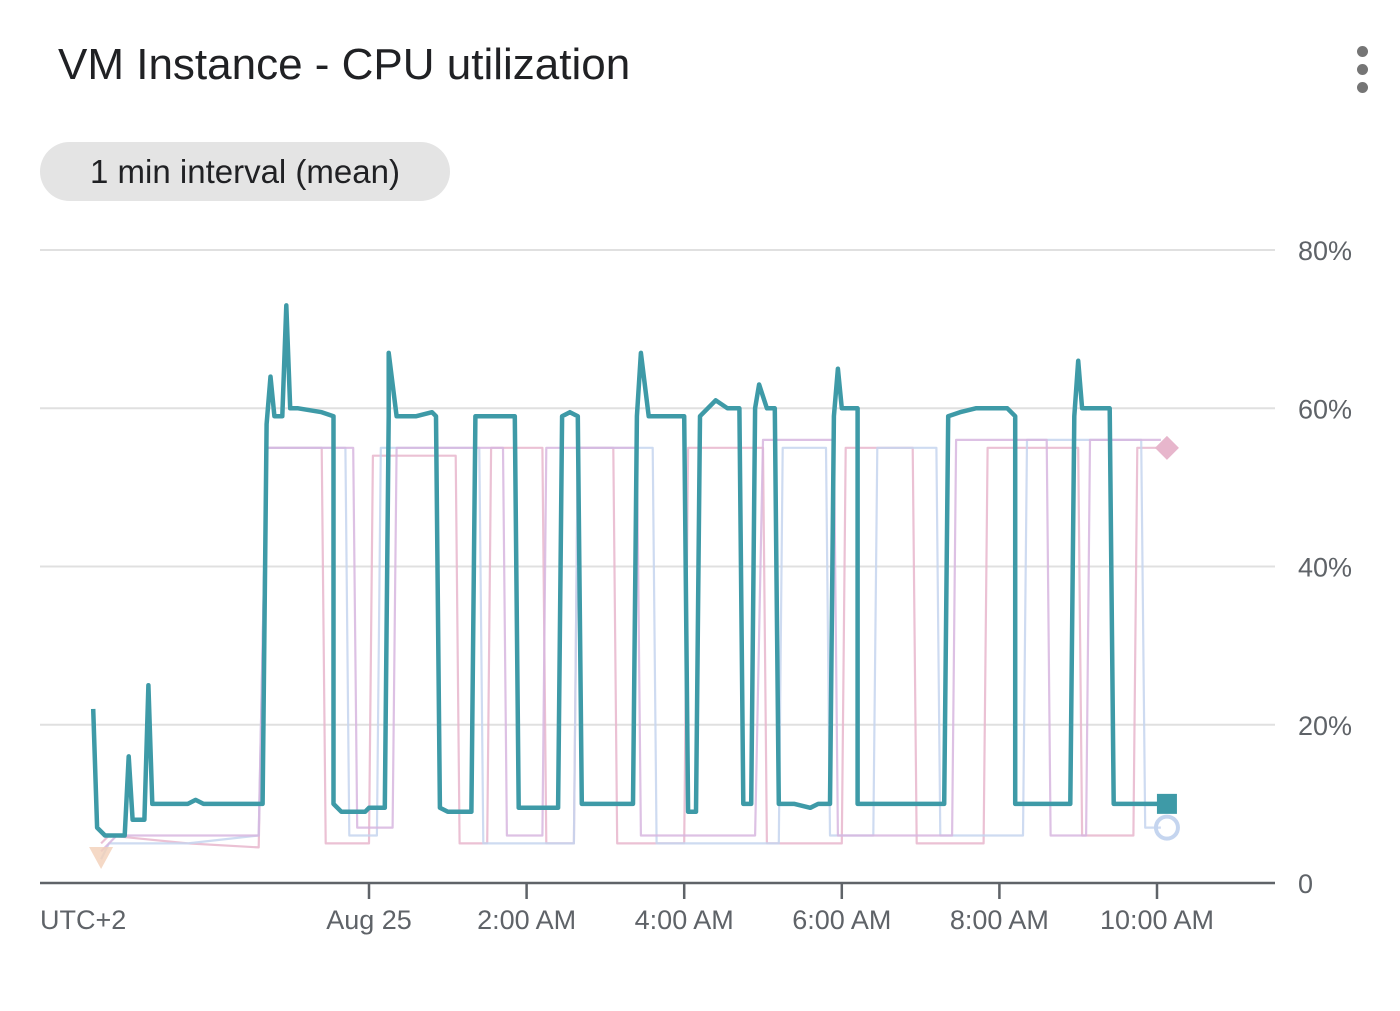 Image resolution: width=1400 pixels, height=1011 pixels. What do you see at coordinates (1305, 884) in the screenshot?
I see `y-tick-label: 0` at bounding box center [1305, 884].